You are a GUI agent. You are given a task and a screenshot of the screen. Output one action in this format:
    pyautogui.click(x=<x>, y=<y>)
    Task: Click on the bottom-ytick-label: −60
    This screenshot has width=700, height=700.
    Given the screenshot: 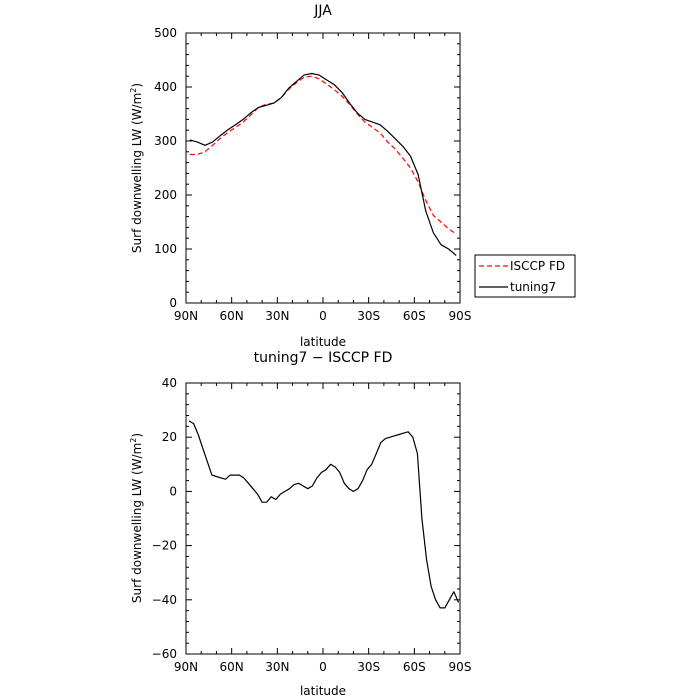 What is the action you would take?
    pyautogui.click(x=164, y=654)
    